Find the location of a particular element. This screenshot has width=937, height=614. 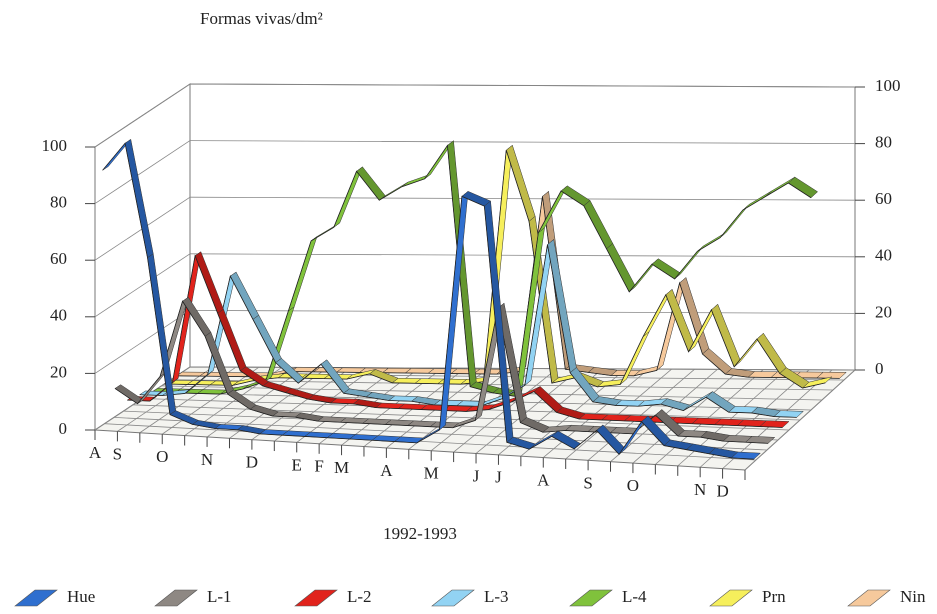

legend-label: L-2 is located at coordinates (359, 596).